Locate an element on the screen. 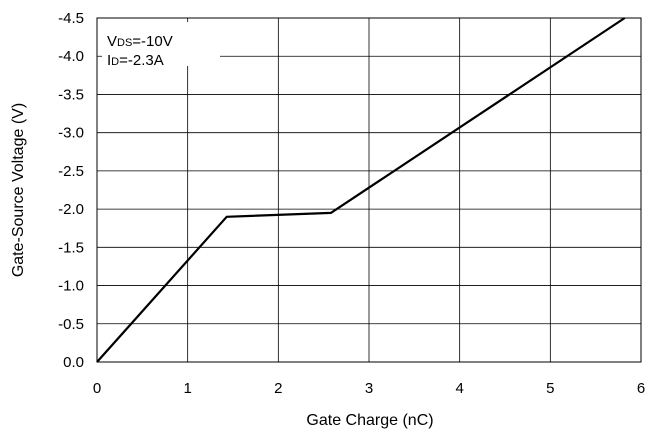 This screenshot has height=436, width=664. x-tick-label: 3 is located at coordinates (369, 388).